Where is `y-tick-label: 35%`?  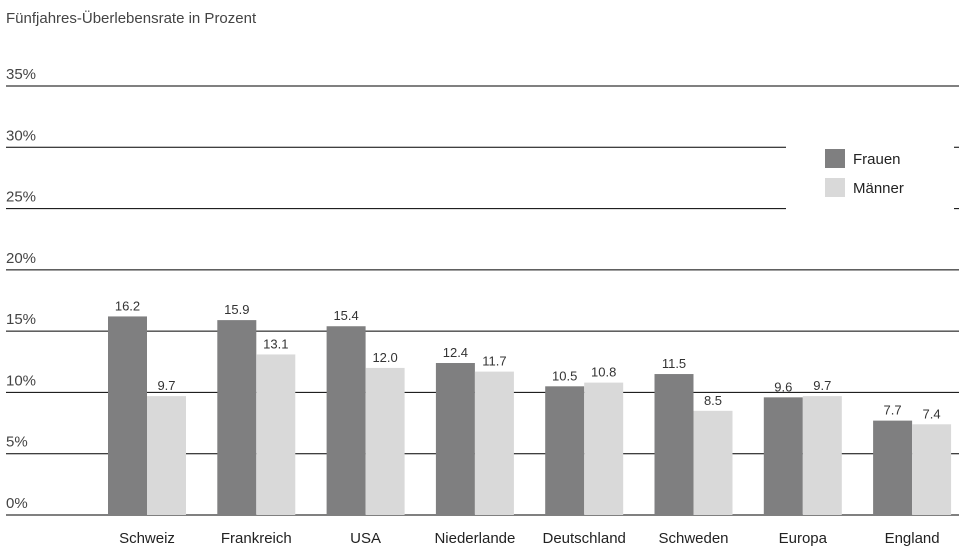
y-tick-label: 35% is located at coordinates (21, 74).